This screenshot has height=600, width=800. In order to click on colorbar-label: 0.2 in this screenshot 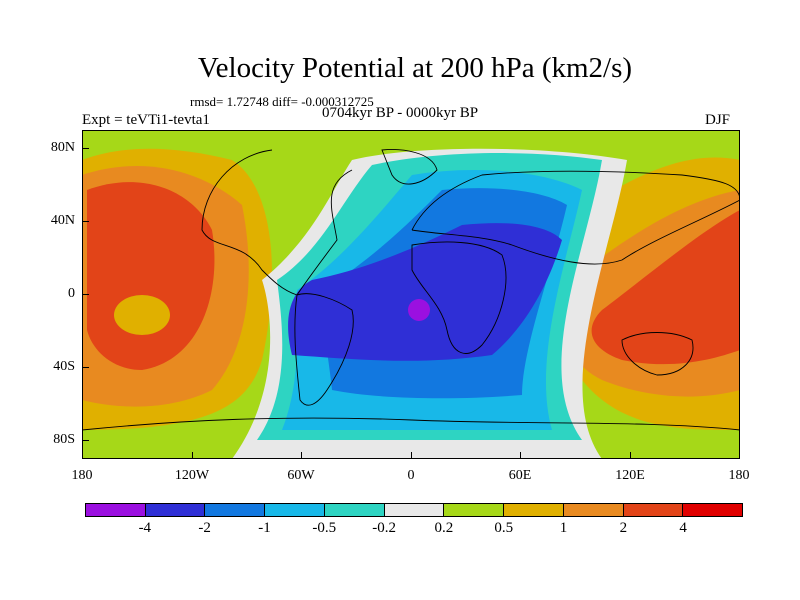, I will do `click(444, 528)`.